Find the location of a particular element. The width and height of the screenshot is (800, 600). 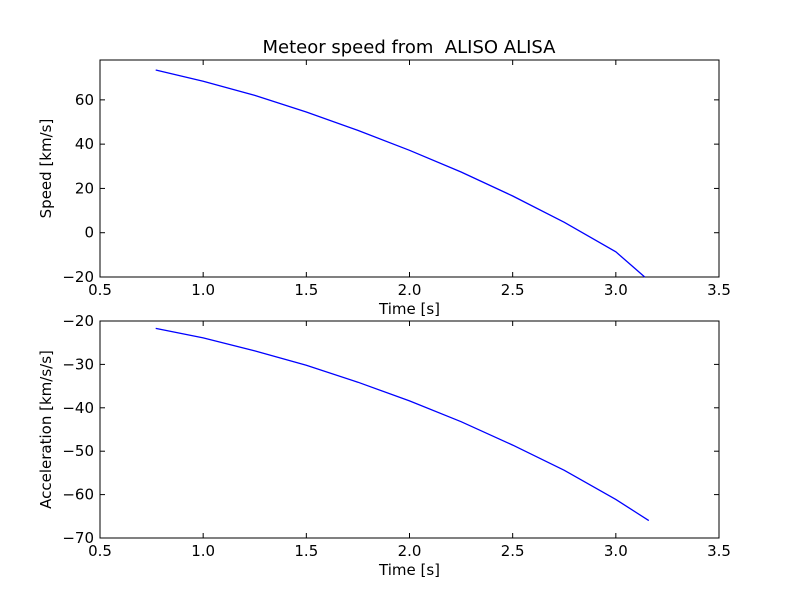

speed-xtick-label: 3.0 is located at coordinates (616, 290).